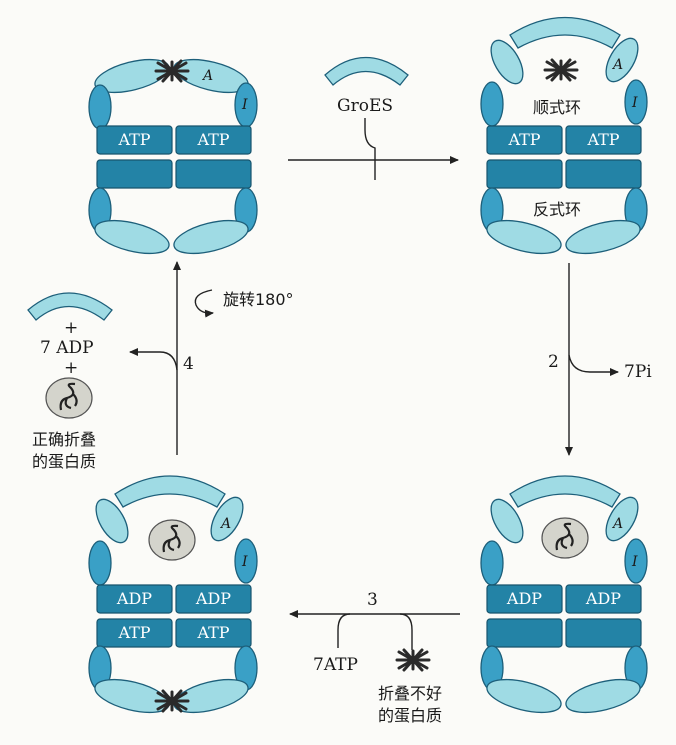 The width and height of the screenshot is (676, 745). I want to click on complex-bottom-left, so click(173, 594).